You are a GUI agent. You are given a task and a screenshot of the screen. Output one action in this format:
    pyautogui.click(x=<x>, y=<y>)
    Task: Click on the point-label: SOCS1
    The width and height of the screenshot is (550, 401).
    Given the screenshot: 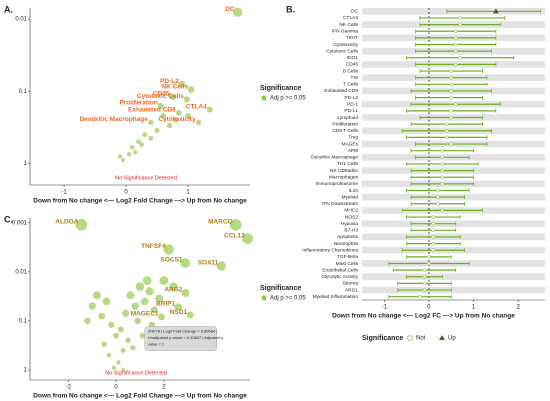 What is the action you would take?
    pyautogui.click(x=171, y=260)
    